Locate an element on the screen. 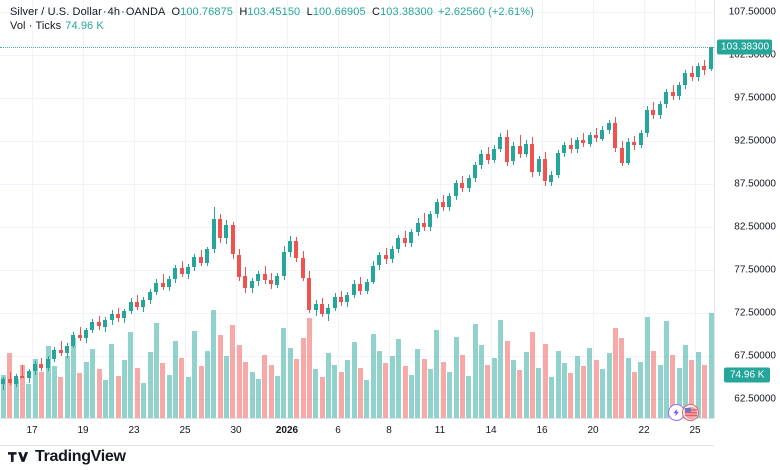 Image resolution: width=780 pixels, height=470 pixels. us-flag-icon is located at coordinates (690, 412).